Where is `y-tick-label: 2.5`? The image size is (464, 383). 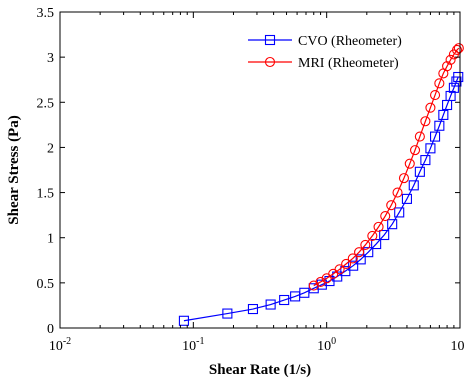 y-tick-label: 2.5 is located at coordinates (46, 103).